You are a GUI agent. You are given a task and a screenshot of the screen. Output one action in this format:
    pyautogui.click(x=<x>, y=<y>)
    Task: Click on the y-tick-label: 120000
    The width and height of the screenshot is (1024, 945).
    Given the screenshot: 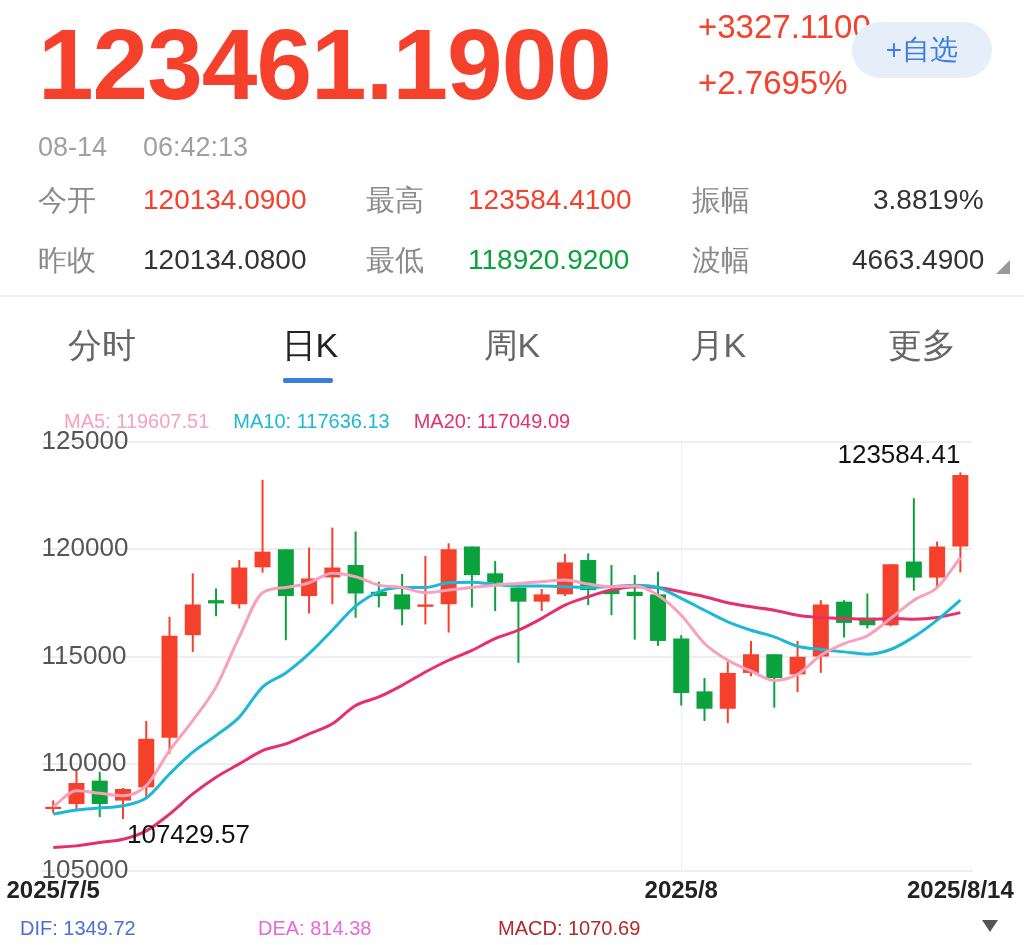 What is the action you would take?
    pyautogui.click(x=85, y=547)
    